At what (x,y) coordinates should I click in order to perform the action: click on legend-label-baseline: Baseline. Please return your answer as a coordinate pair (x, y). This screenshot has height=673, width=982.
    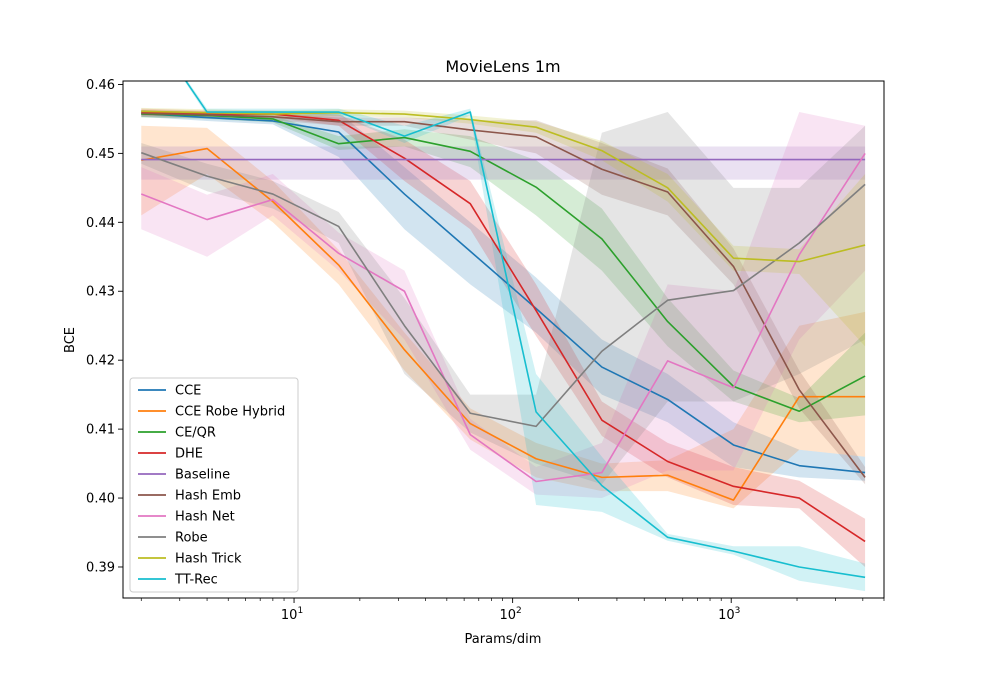
    Looking at the image, I should click on (202, 475).